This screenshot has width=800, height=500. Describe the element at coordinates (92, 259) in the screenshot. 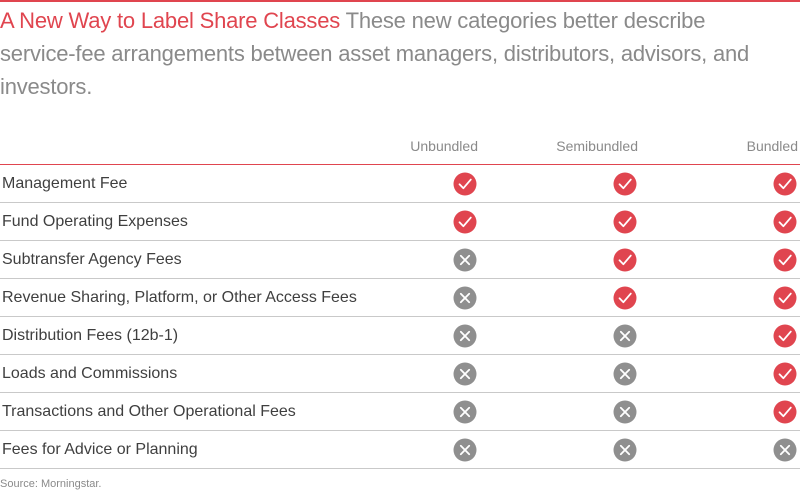

I see `row-label: Subtransfer Agency Fees` at that location.